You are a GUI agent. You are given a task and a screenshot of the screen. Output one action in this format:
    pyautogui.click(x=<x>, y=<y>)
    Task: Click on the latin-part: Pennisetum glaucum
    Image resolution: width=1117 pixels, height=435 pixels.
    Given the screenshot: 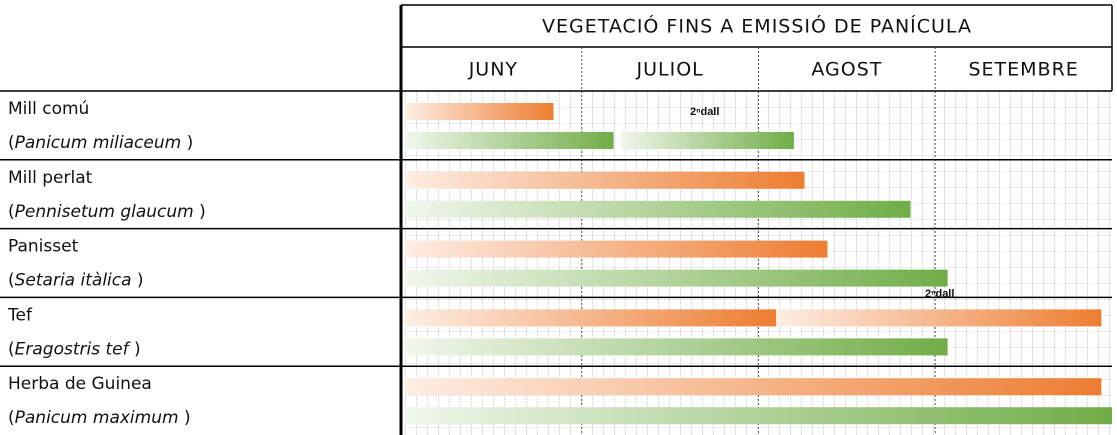 What is the action you would take?
    pyautogui.click(x=104, y=212)
    